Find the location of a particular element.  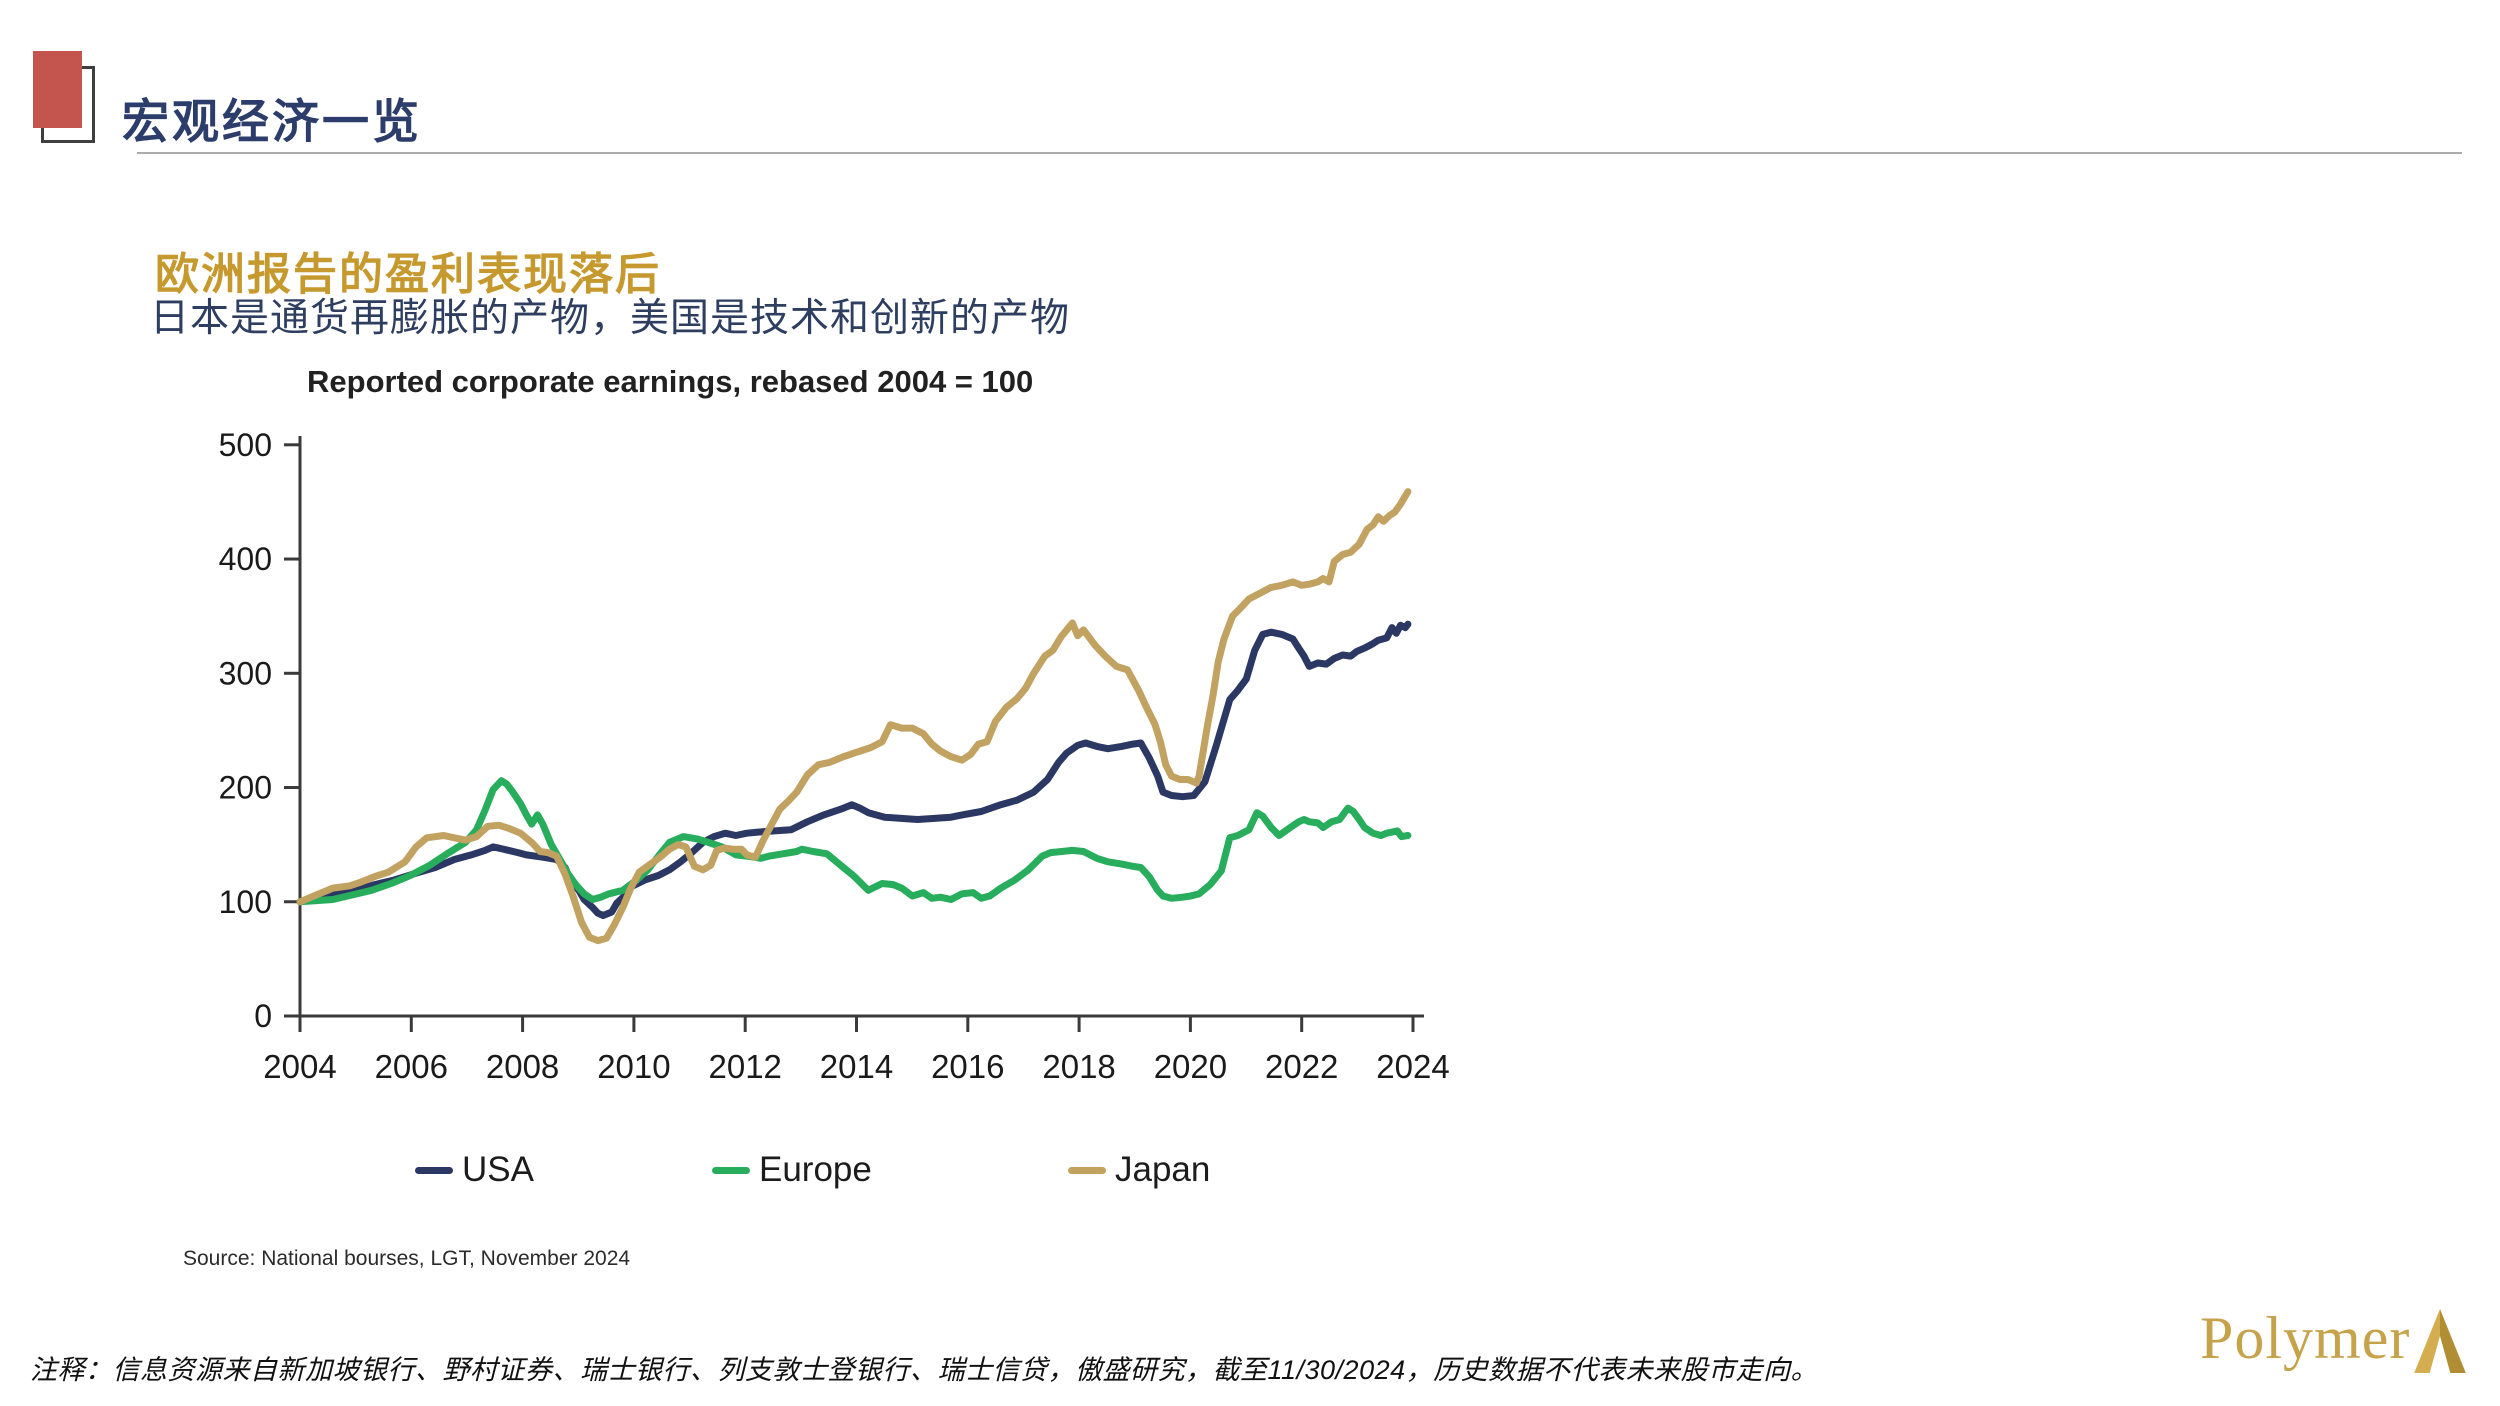

usa-line-swatch-icon is located at coordinates (434, 1170).